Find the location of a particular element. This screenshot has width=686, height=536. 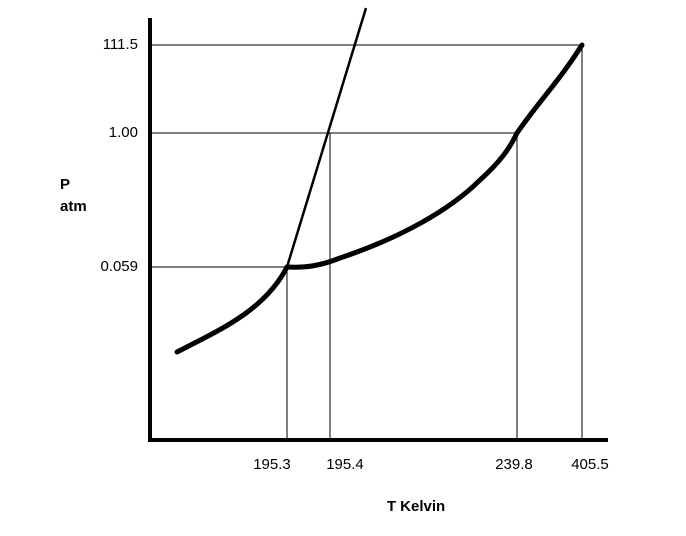

x-label: 195.4 is located at coordinates (345, 464).